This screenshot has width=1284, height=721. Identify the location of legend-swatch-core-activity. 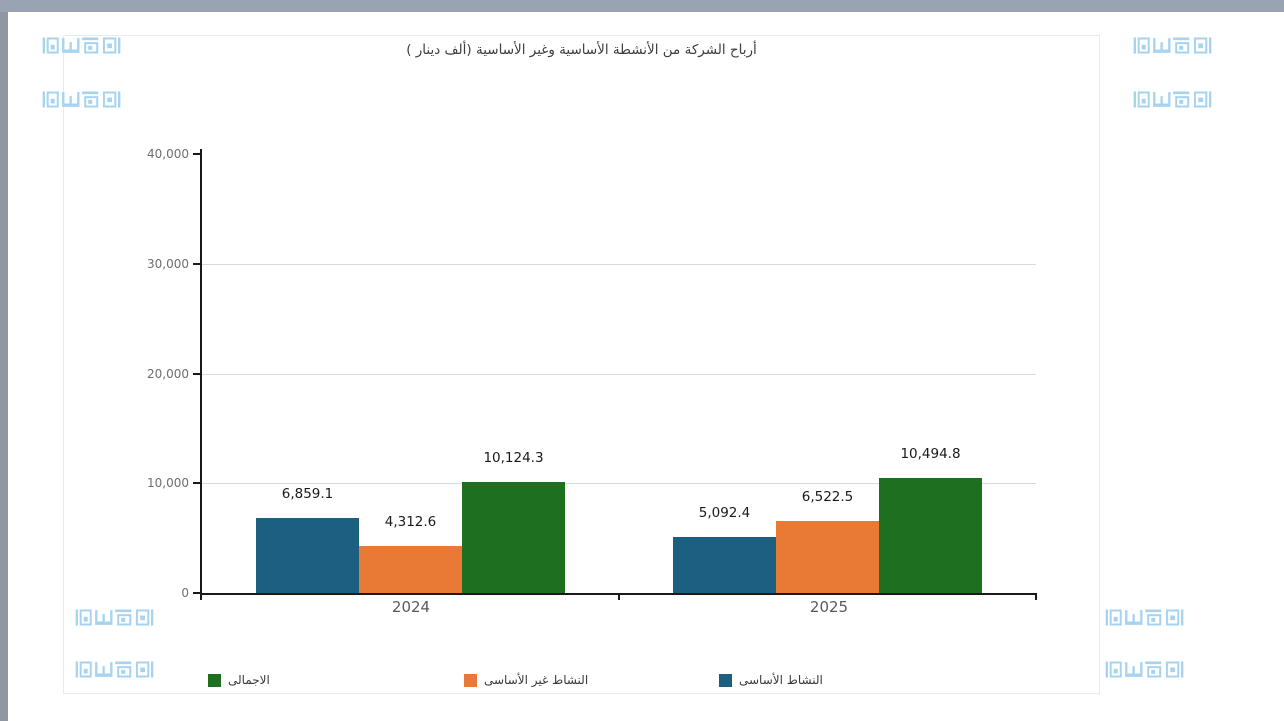
(725, 680).